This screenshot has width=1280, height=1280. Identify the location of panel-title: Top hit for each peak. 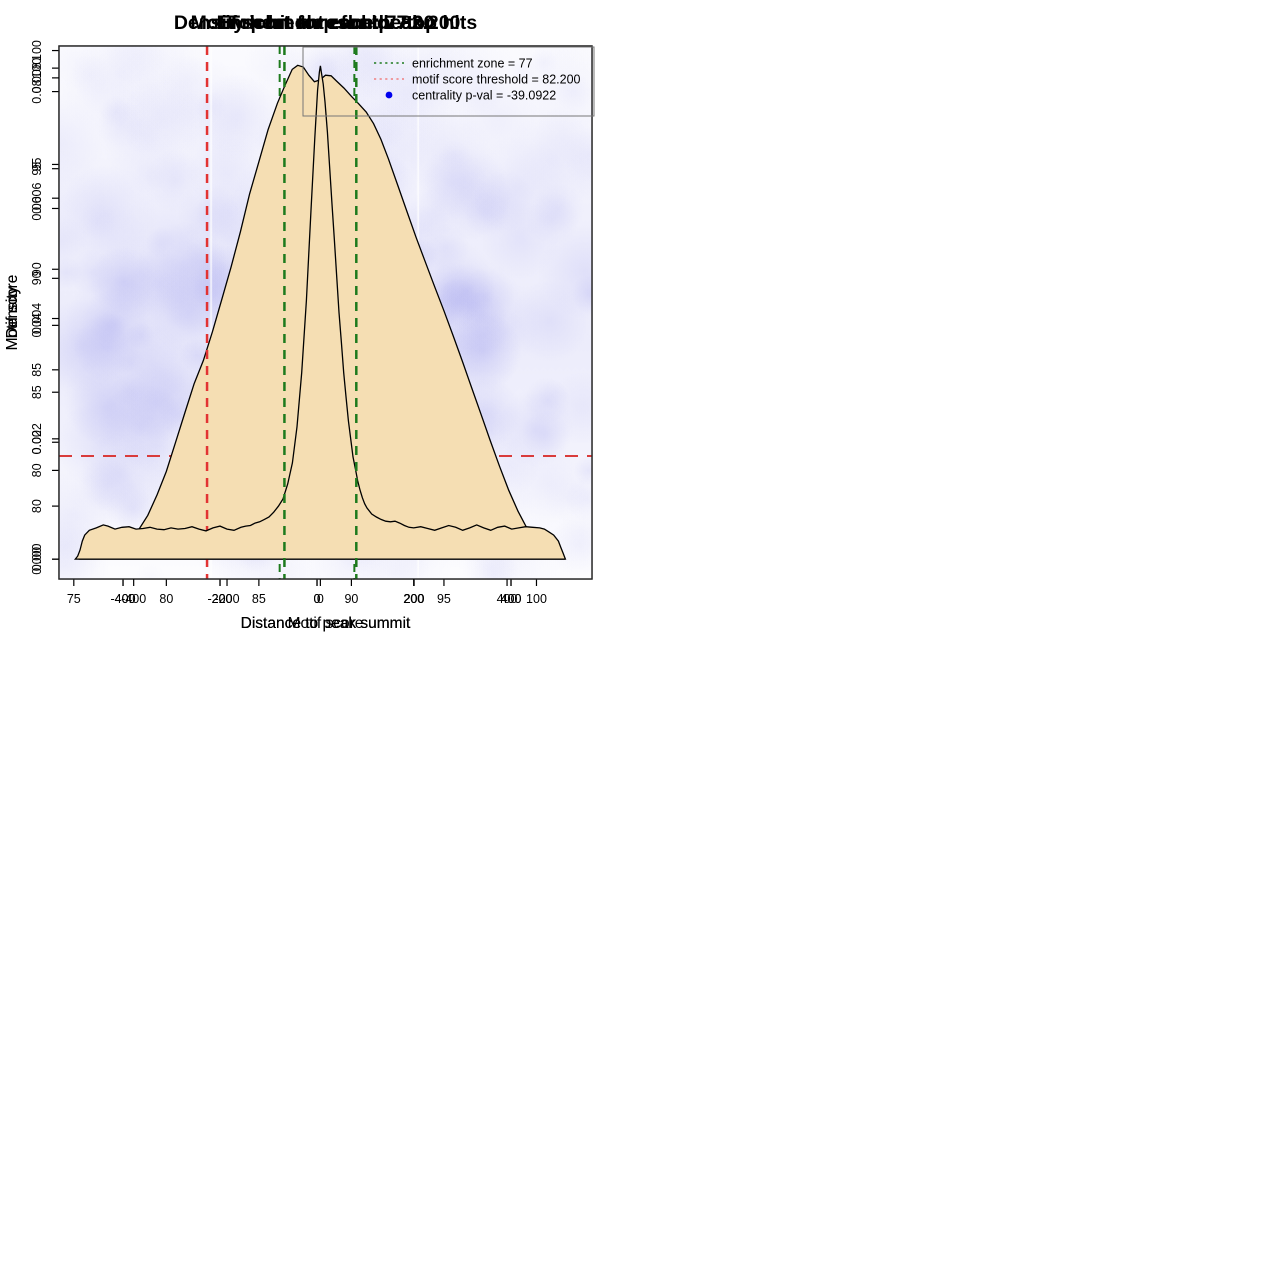
(325, 23).